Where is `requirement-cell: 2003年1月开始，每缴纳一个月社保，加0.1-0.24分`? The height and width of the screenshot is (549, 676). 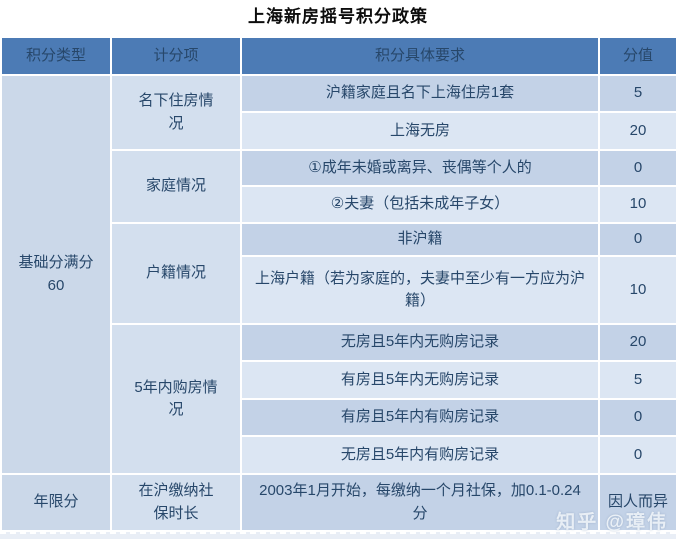
requirement-cell: 2003年1月开始，每缴纳一个月社保，加0.1-0.24分 is located at coordinates (420, 502).